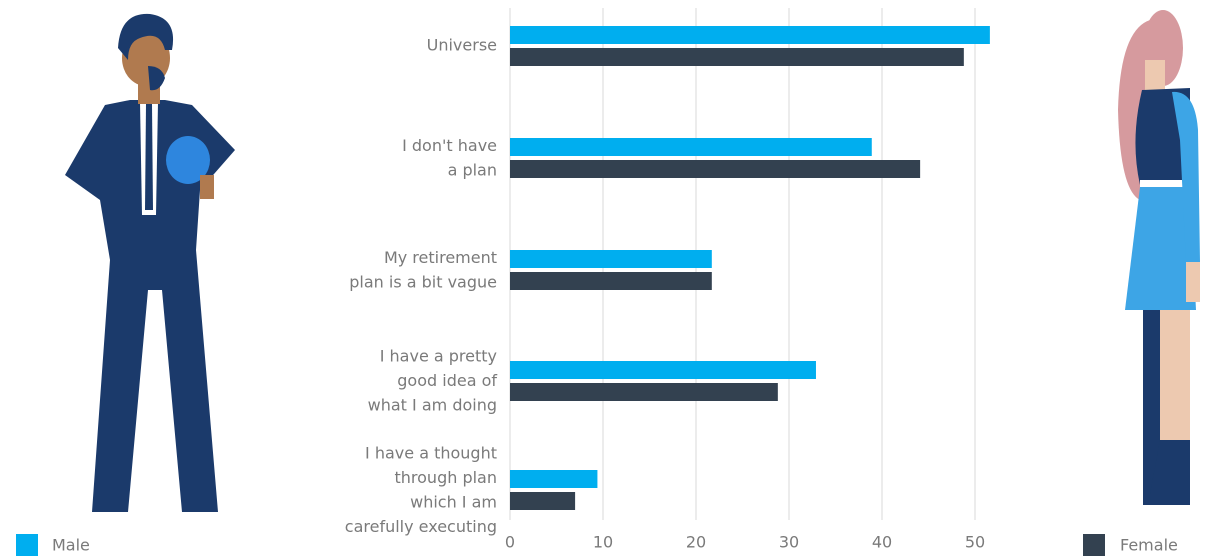 This screenshot has height=559, width=1208. What do you see at coordinates (1149, 545) in the screenshot?
I see `legend-label: Female` at bounding box center [1149, 545].